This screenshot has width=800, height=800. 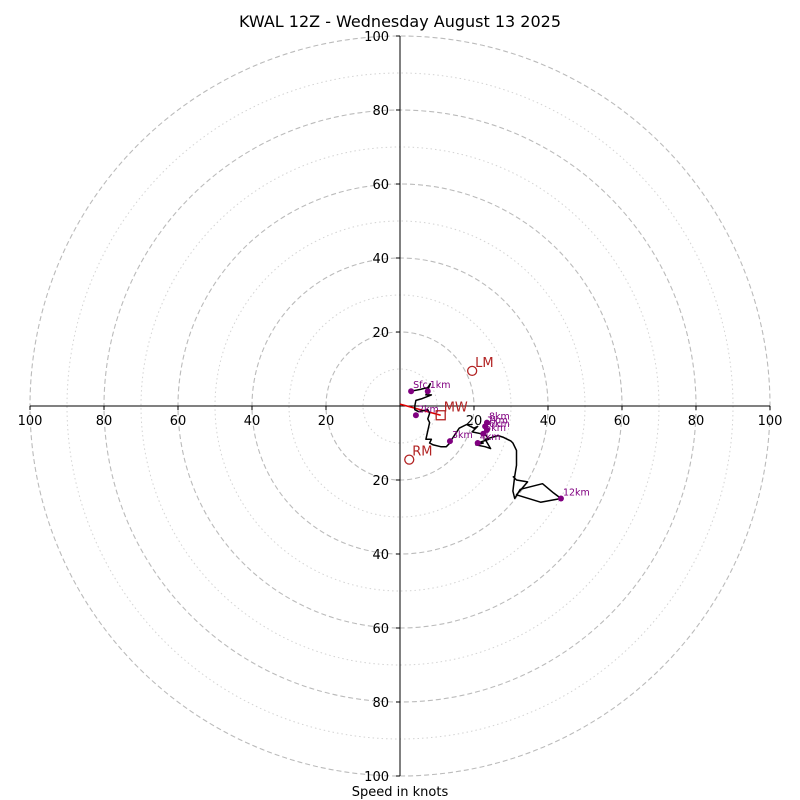 I want to click on height-point-label: 7km, so click(x=497, y=420).